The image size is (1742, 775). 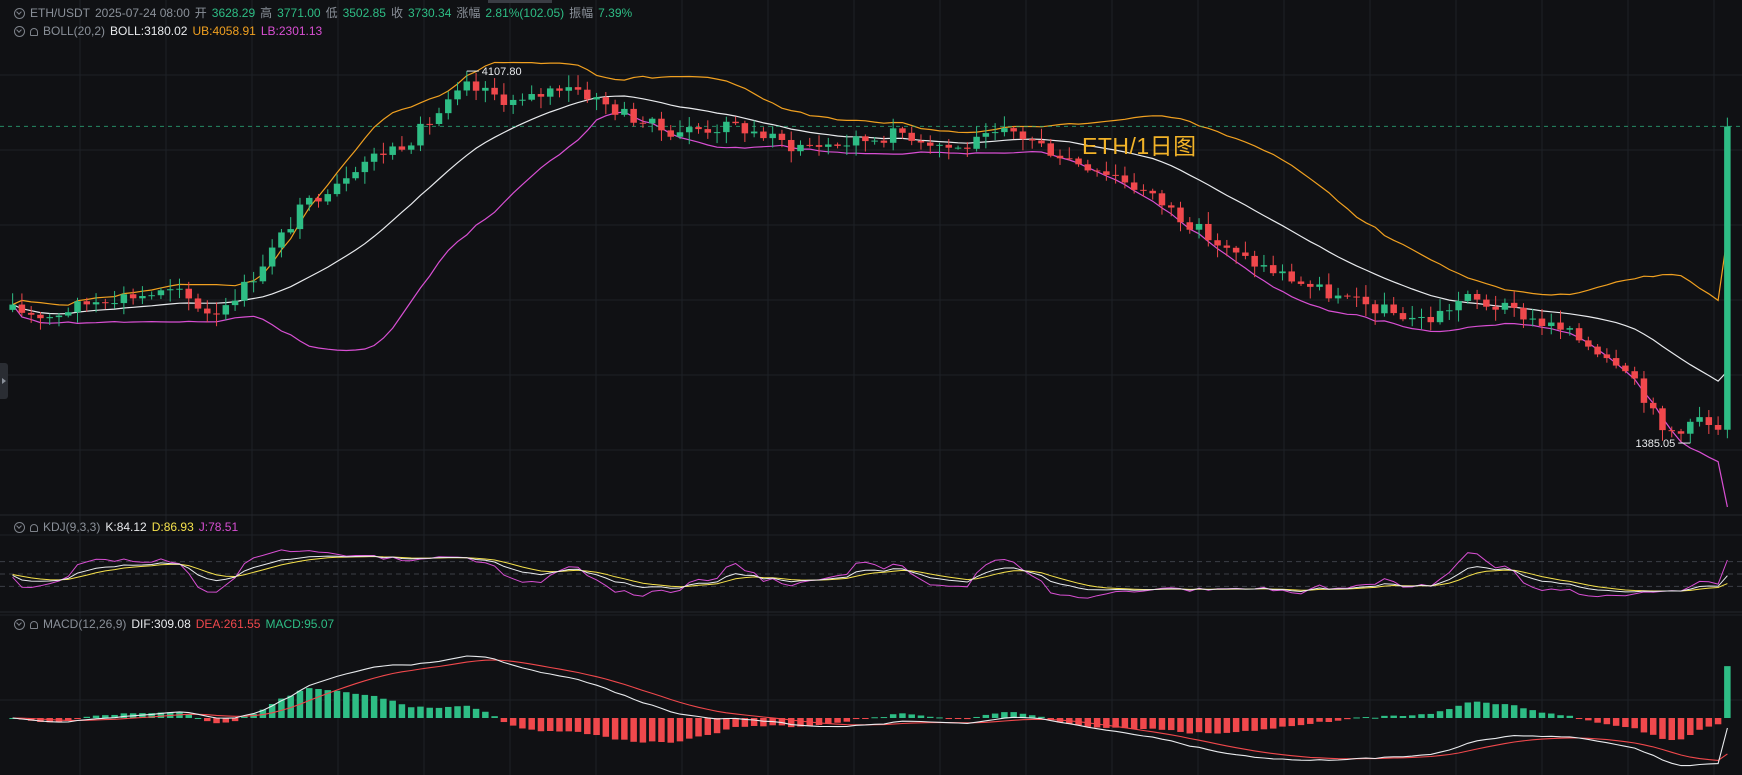 What do you see at coordinates (4, 381) in the screenshot?
I see `sidebar-expand-handle` at bounding box center [4, 381].